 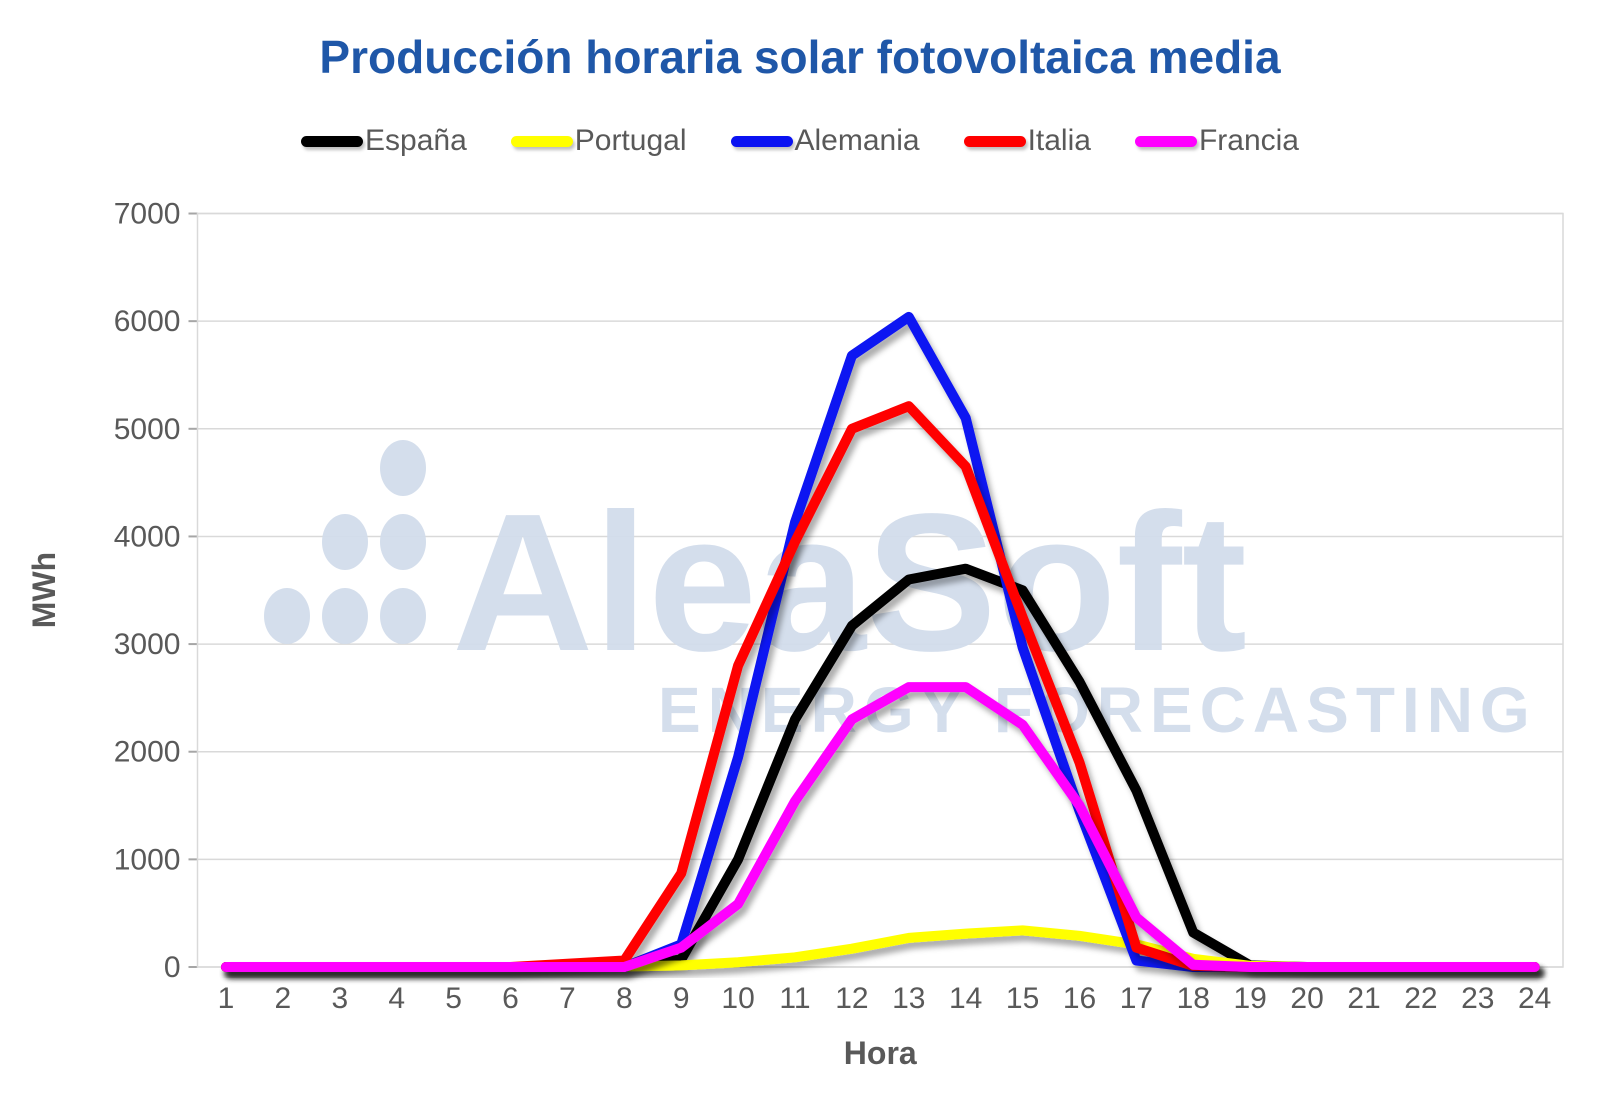 What do you see at coordinates (794, 998) in the screenshot?
I see `x-tick-label-11: 11` at bounding box center [794, 998].